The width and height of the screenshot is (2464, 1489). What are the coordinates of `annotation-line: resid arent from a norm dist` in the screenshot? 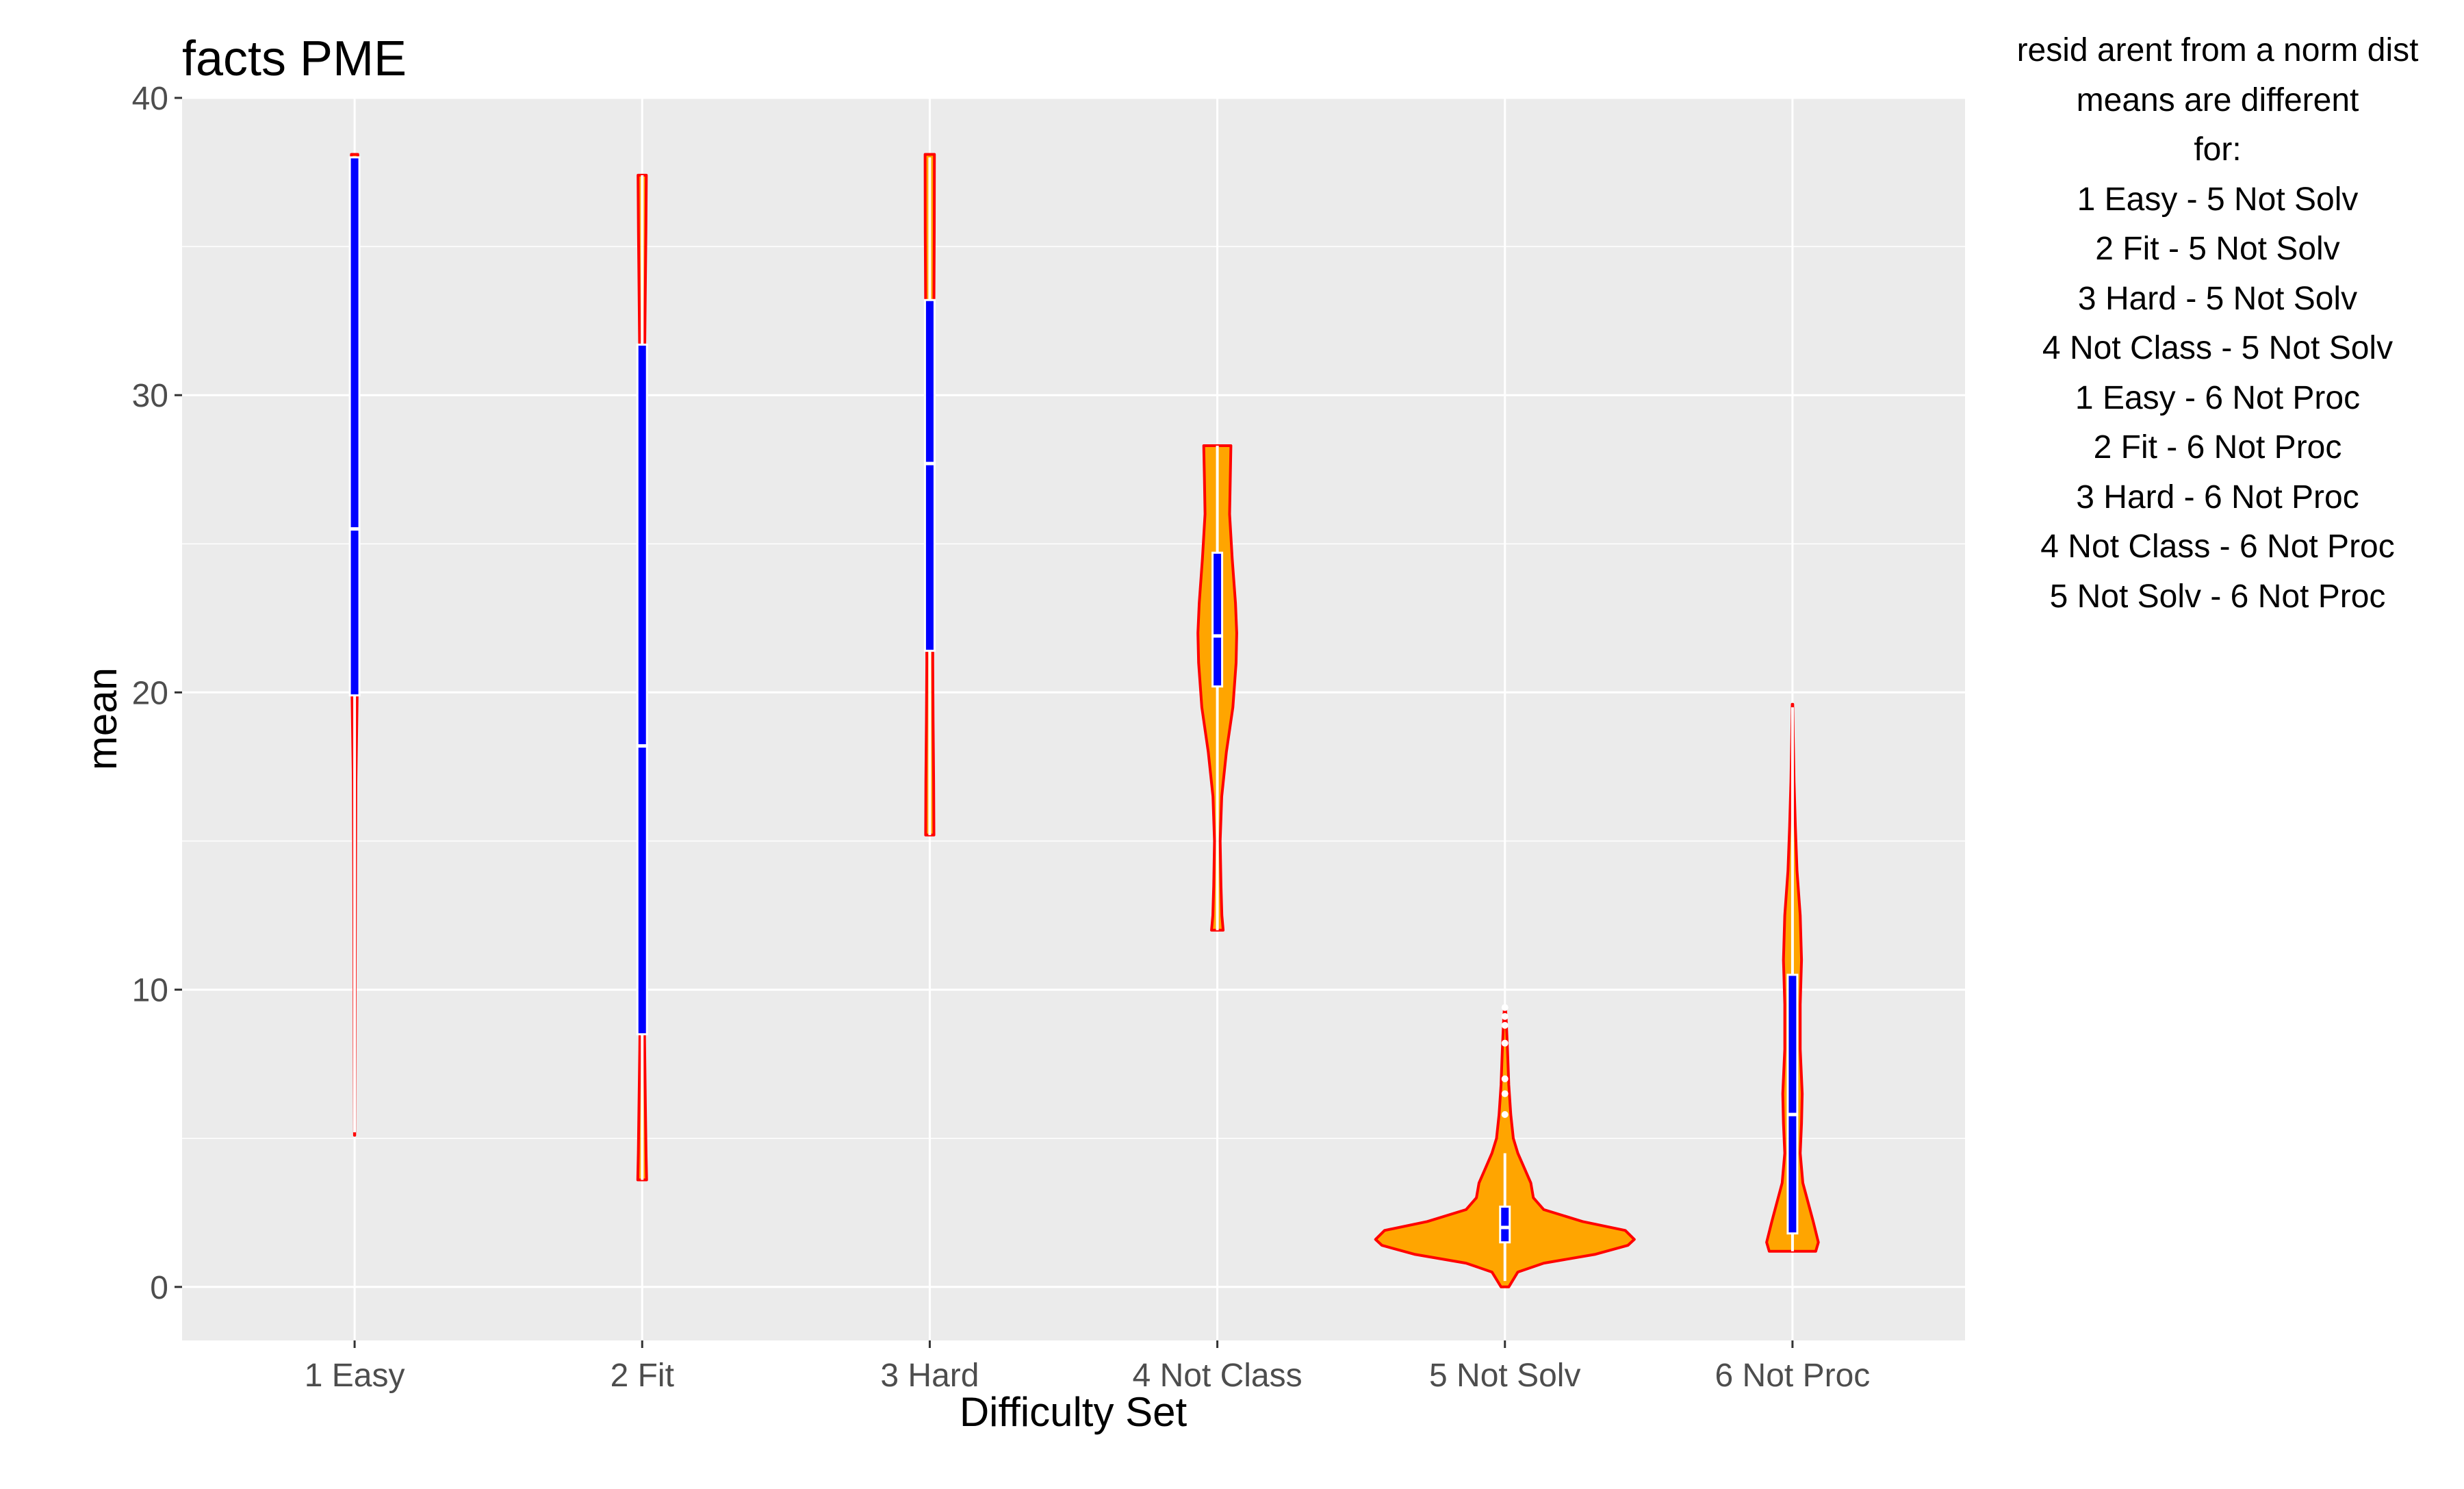 It's located at (2217, 50).